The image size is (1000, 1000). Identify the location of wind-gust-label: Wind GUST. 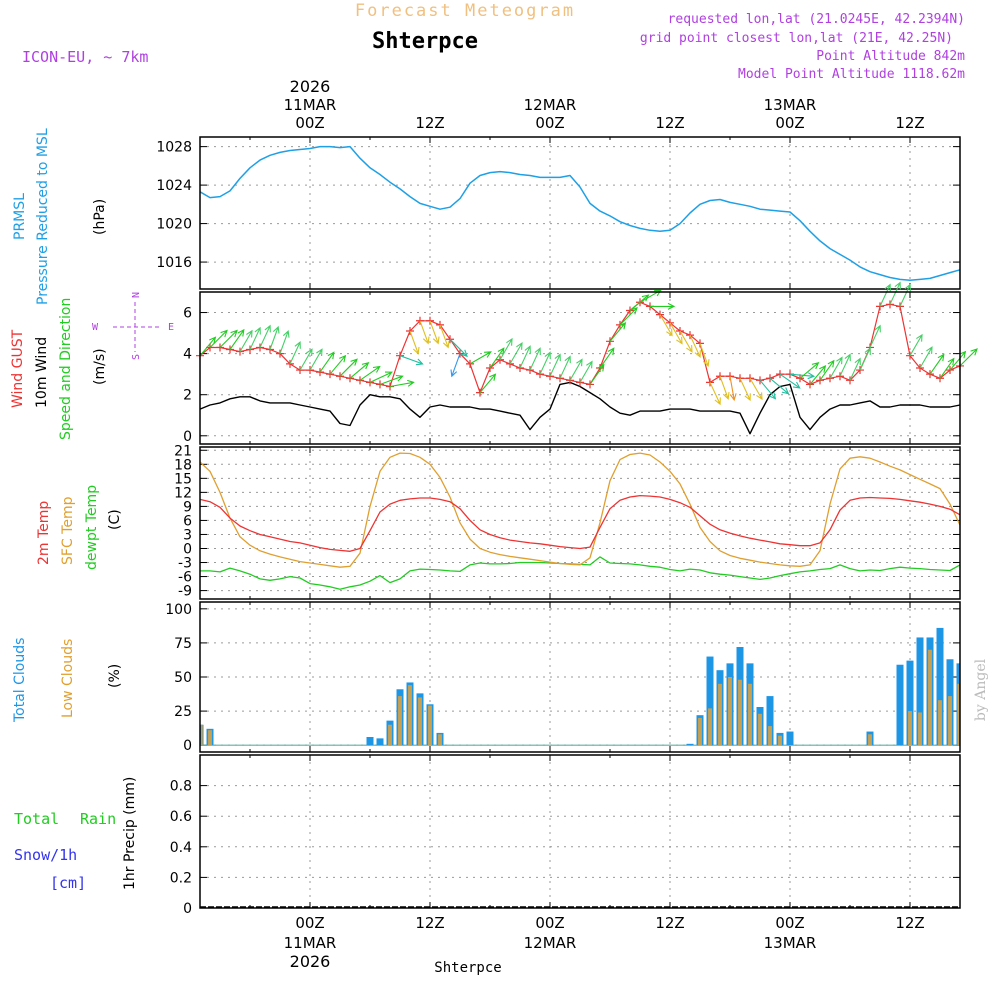
(18, 368).